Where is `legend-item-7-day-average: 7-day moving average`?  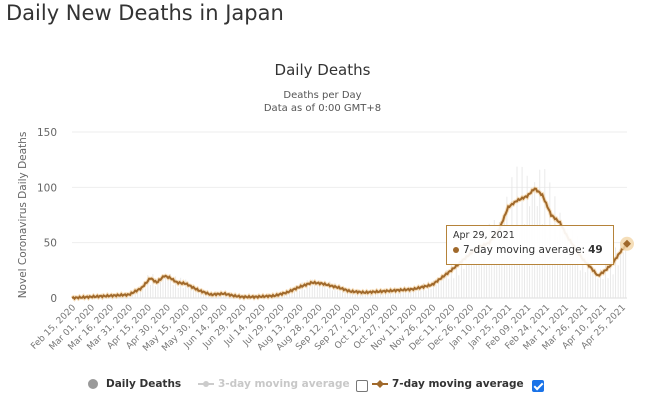 legend-item-7-day-average: 7-day moving average is located at coordinates (448, 384).